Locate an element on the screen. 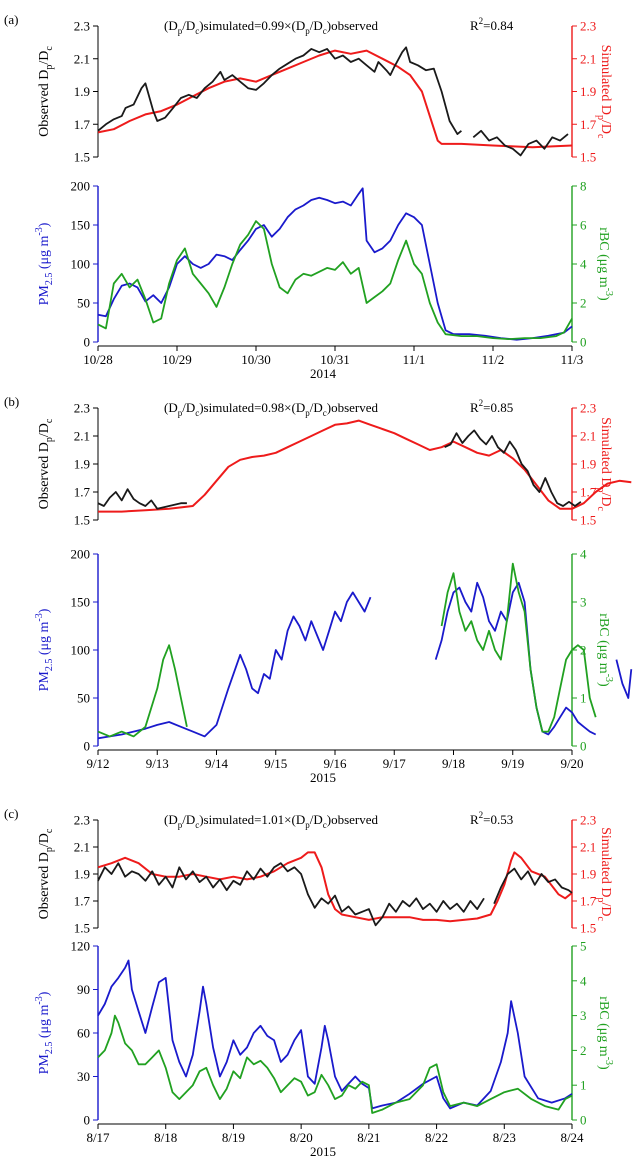 The image size is (636, 1158). panel-label: (c) is located at coordinates (11, 813).